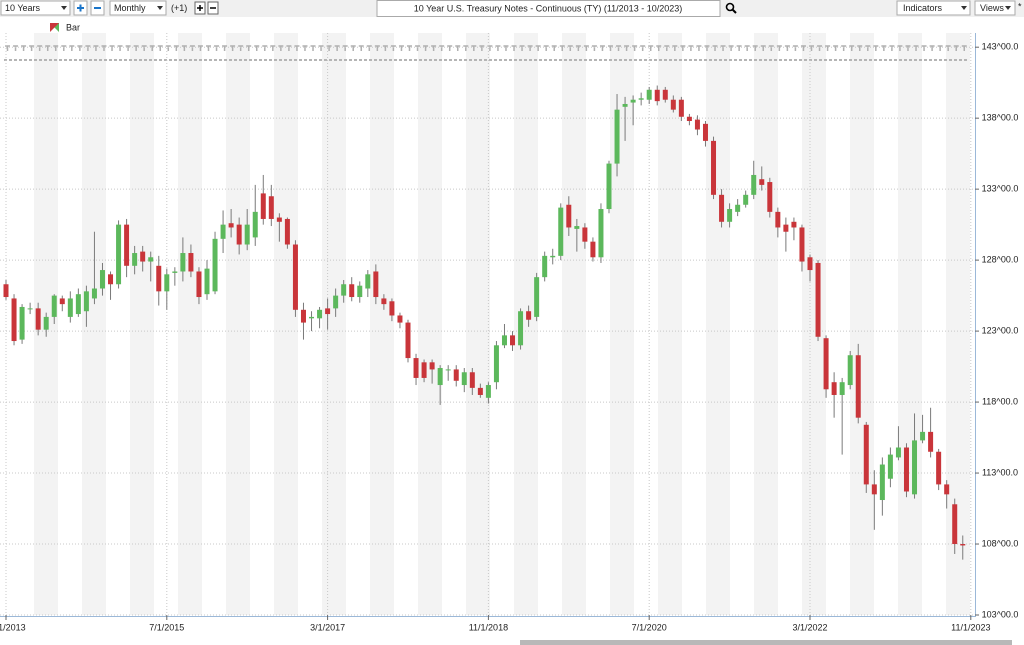 The width and height of the screenshot is (1024, 645). What do you see at coordinates (179, 8) in the screenshot?
I see `offset-label: (+1)` at bounding box center [179, 8].